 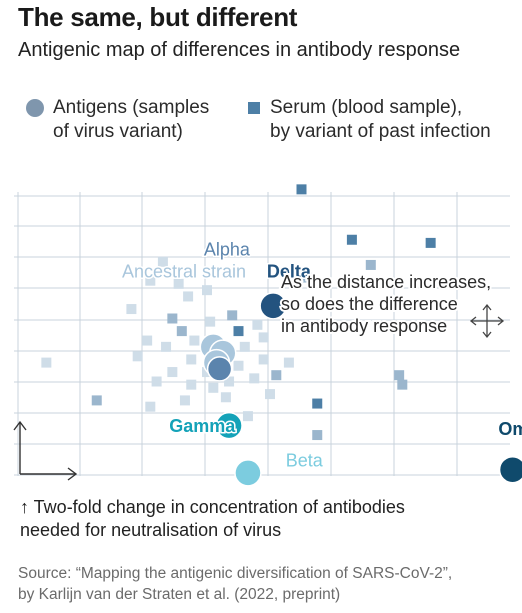 I want to click on antigen-point-delta, so click(x=273, y=306).